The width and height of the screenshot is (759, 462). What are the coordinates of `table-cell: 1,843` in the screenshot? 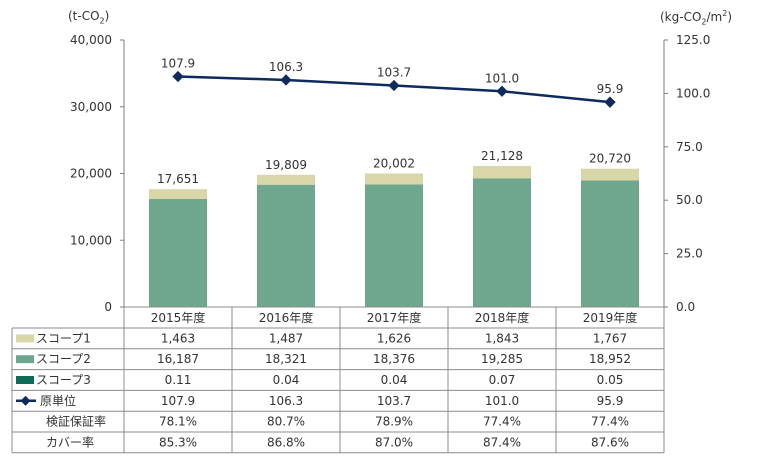 It's located at (502, 338).